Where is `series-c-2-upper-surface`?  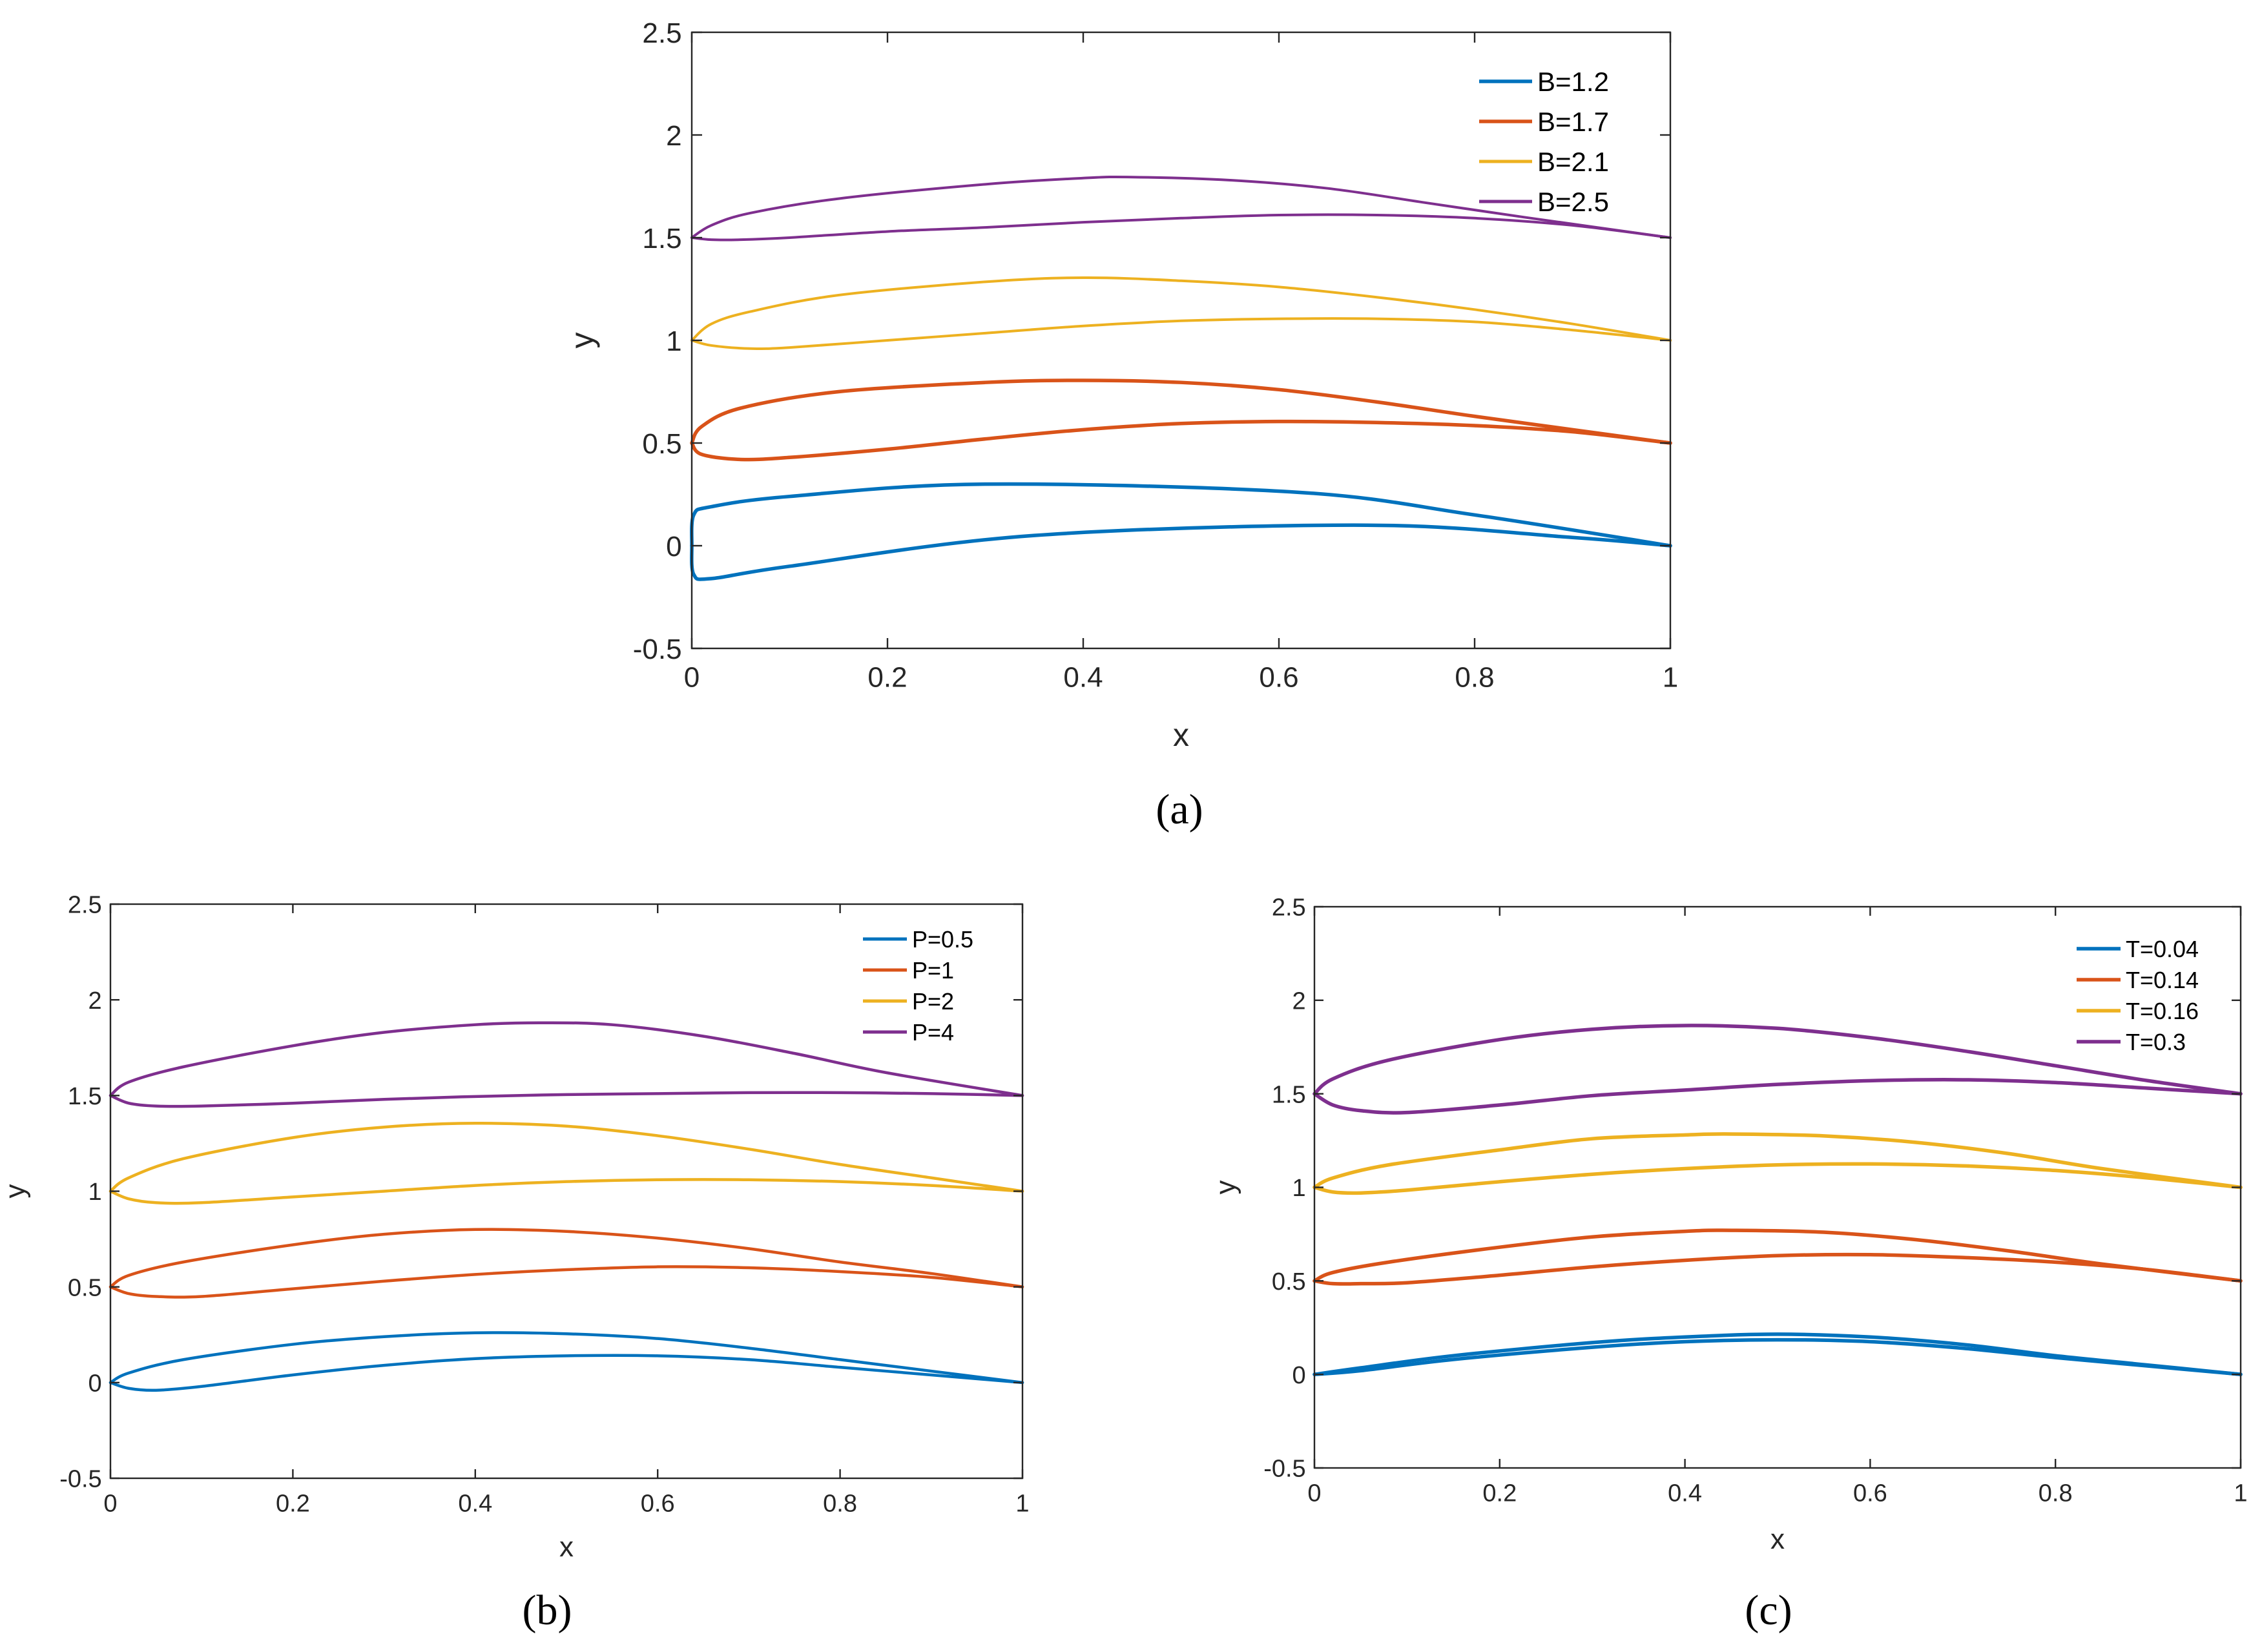
series-c-2-upper-surface is located at coordinates (1778, 1161).